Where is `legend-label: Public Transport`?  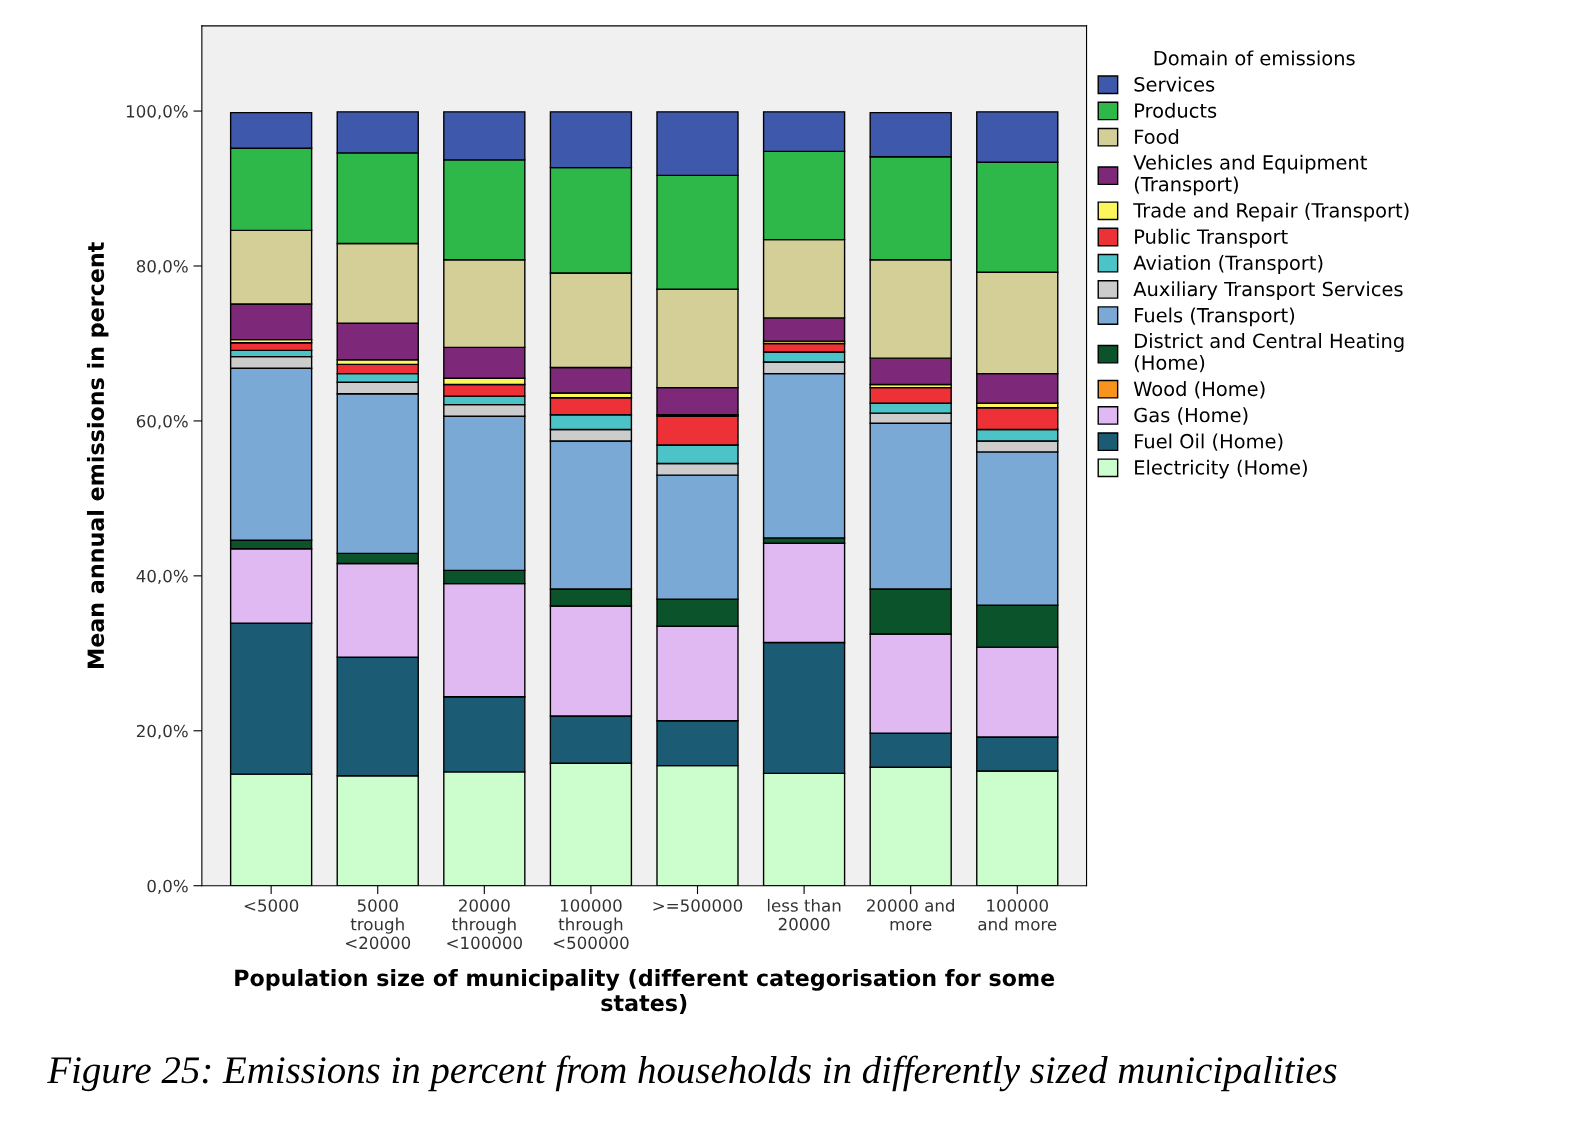 legend-label: Public Transport is located at coordinates (1211, 238).